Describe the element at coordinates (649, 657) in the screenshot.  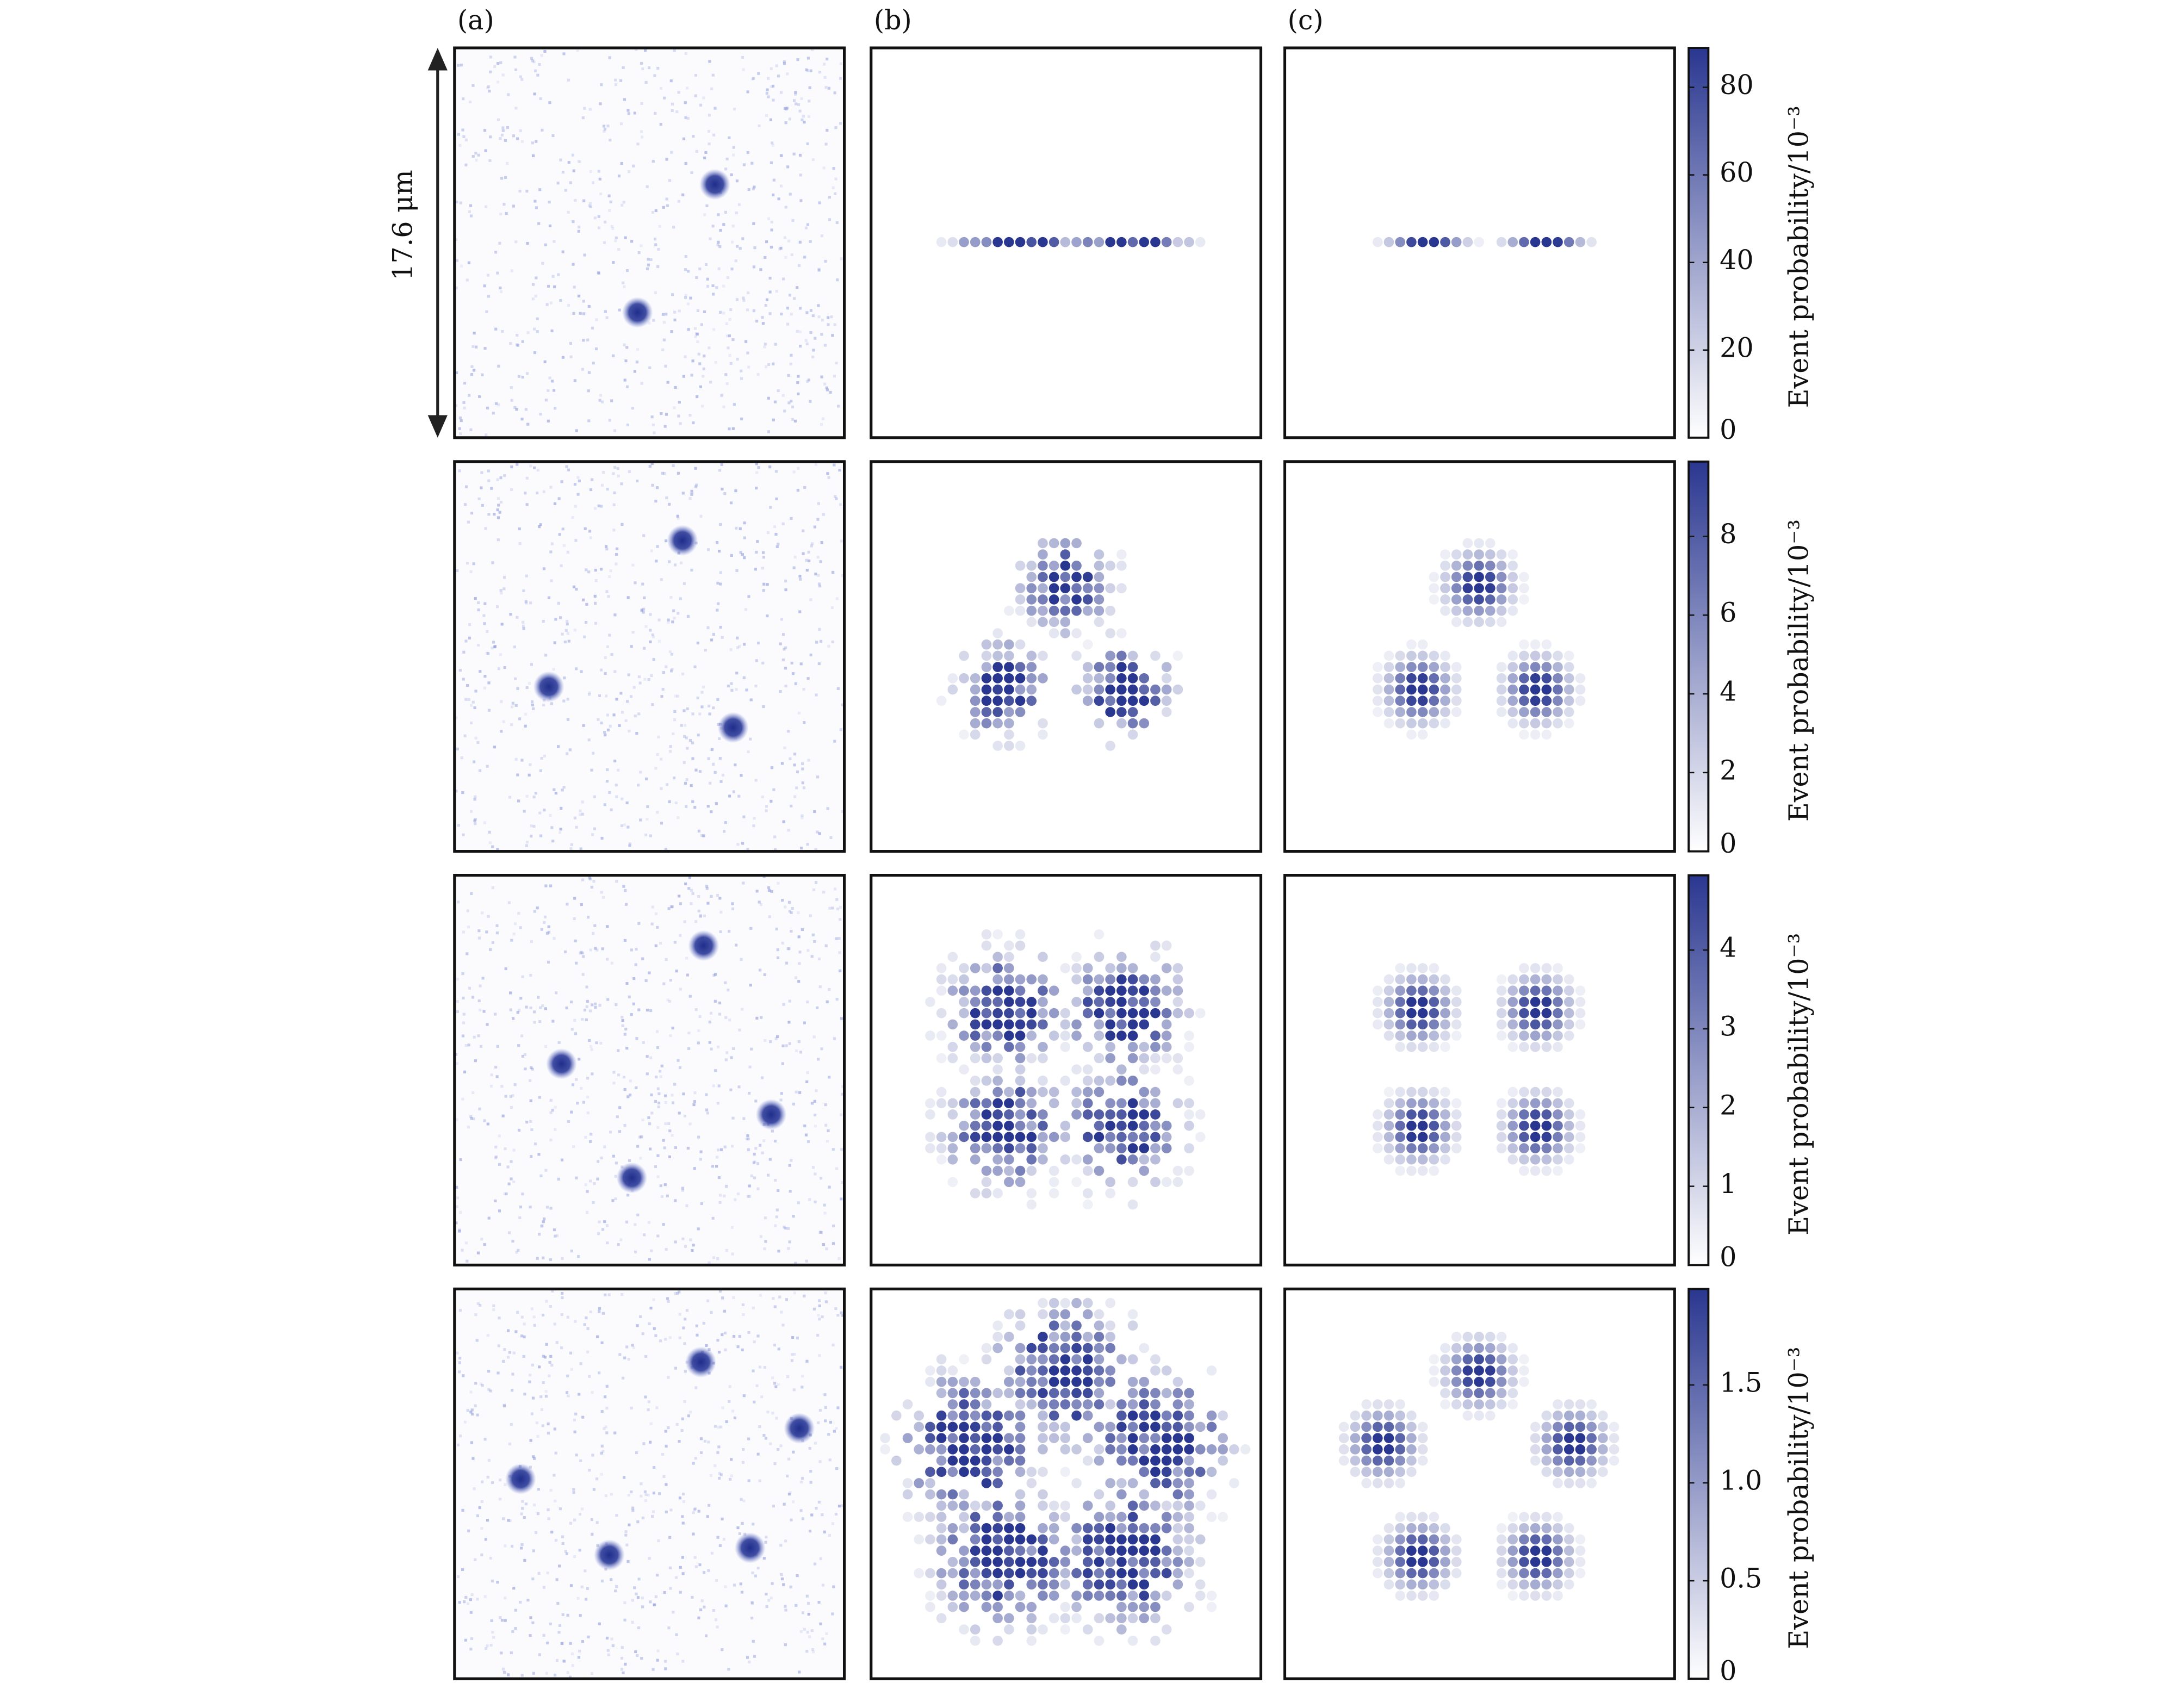
I see `panel-frame` at that location.